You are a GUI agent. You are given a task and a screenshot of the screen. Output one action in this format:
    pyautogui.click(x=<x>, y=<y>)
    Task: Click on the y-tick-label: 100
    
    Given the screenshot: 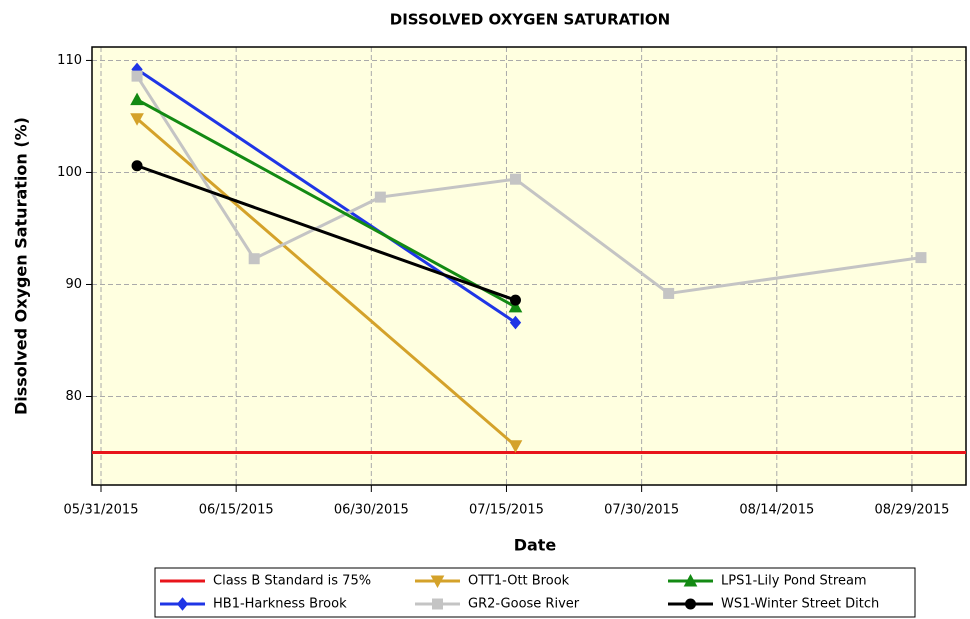 What is the action you would take?
    pyautogui.click(x=69, y=172)
    